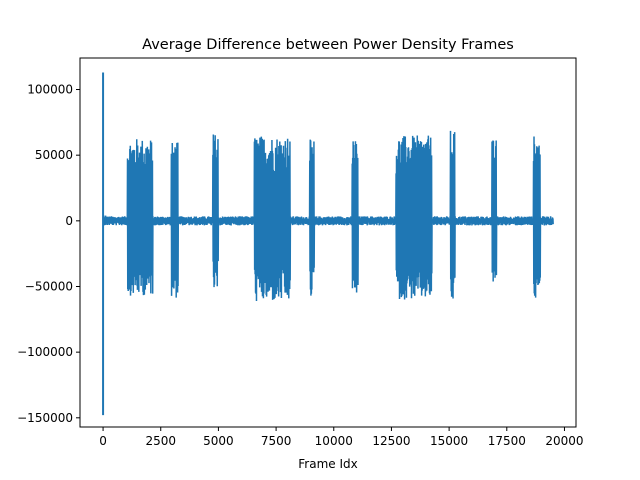 The width and height of the screenshot is (640, 480). What do you see at coordinates (507, 441) in the screenshot?
I see `x-tick-label: 17500` at bounding box center [507, 441].